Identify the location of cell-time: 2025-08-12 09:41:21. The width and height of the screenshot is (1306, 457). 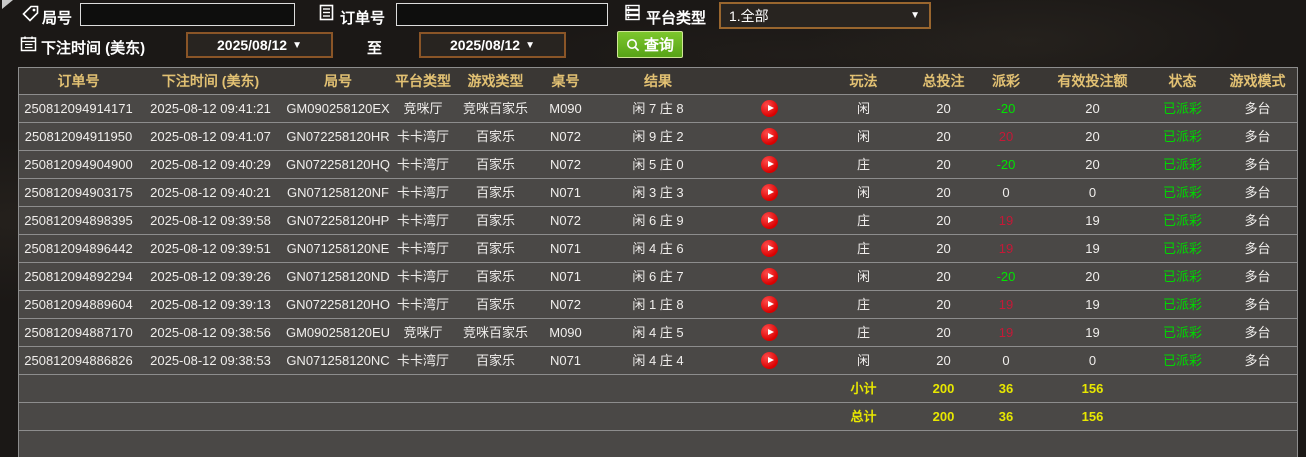
(210, 108).